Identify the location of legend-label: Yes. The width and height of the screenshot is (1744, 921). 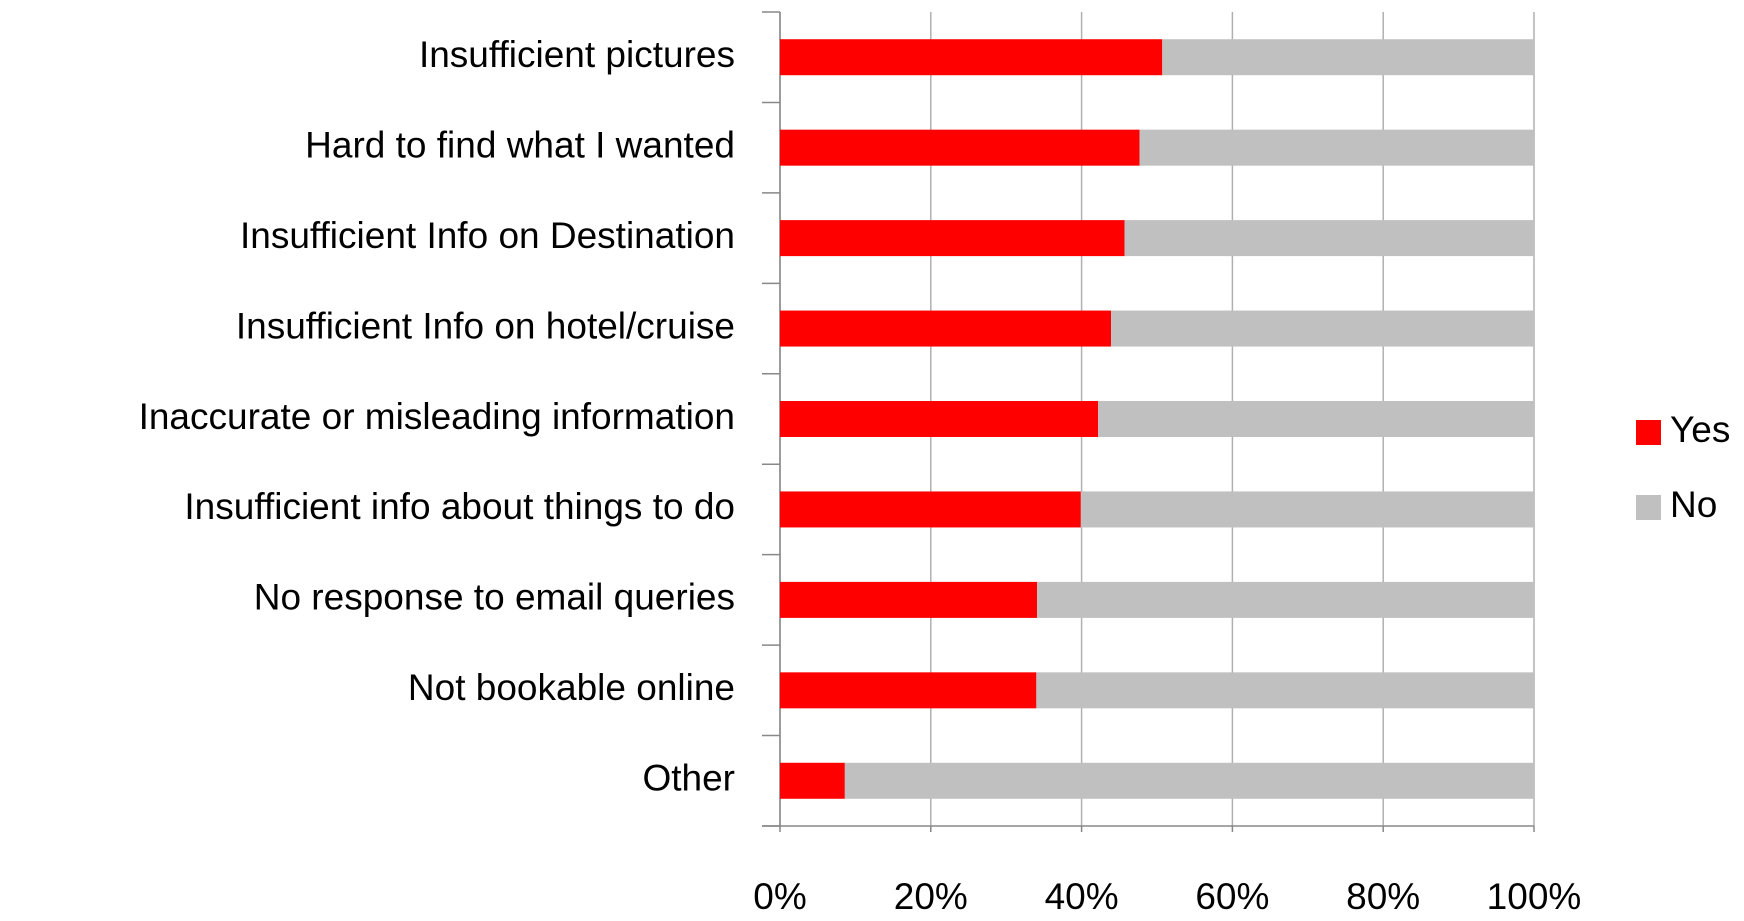
(1700, 429).